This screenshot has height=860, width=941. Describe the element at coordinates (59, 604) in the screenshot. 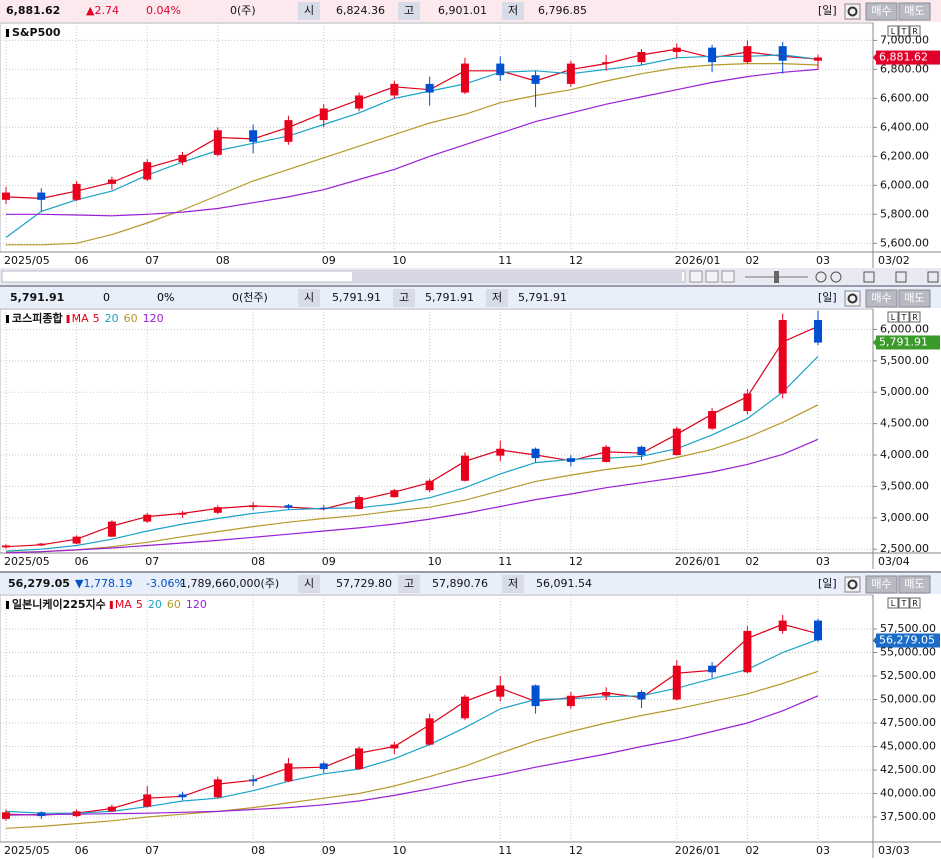

I see `legend-title: 일본니케이225지수` at that location.